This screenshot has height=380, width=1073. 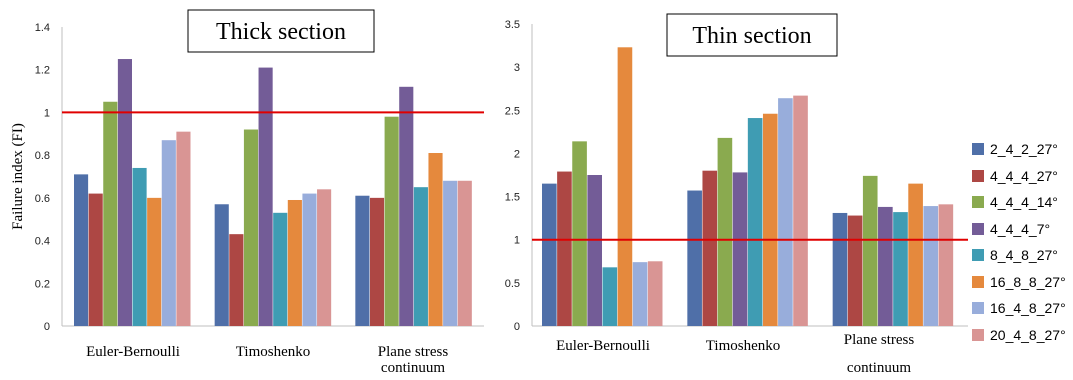 I want to click on legend-label: 20_4_8_27°, so click(x=1028, y=334).